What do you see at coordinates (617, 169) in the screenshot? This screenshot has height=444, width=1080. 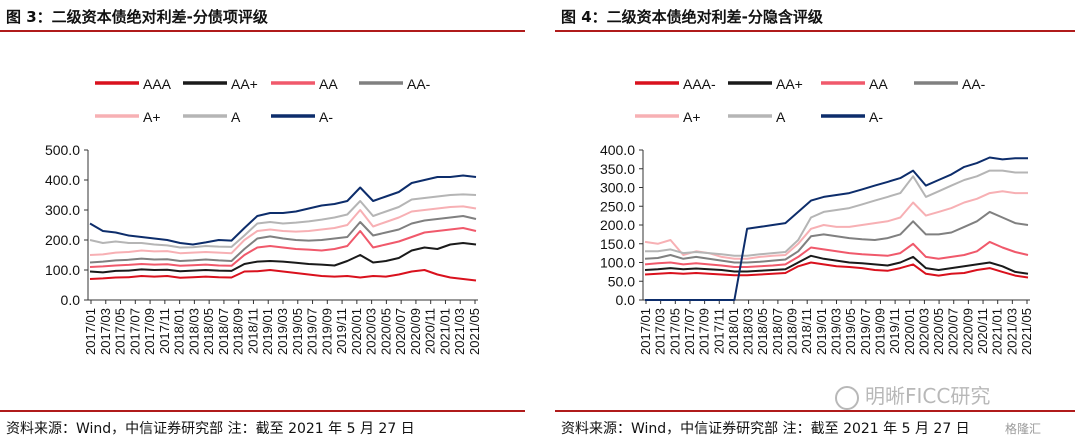 I see `y-tick-label-1-1: 350.0` at bounding box center [617, 169].